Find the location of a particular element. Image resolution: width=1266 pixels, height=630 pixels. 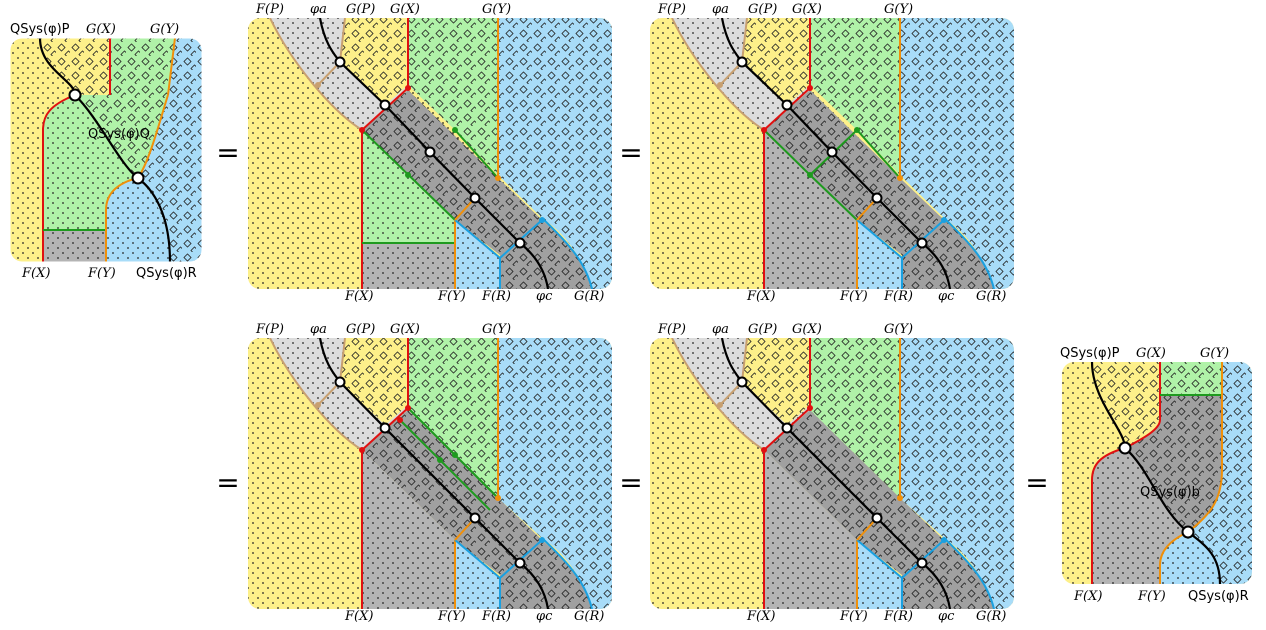

label-qsys-q: QSys(φ)Q is located at coordinates (119, 134).